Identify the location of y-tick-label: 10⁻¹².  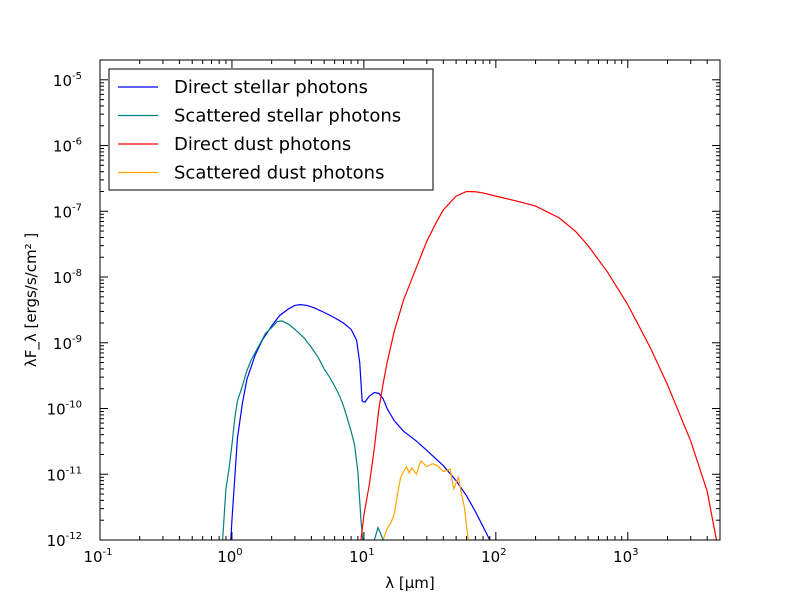
(64, 540).